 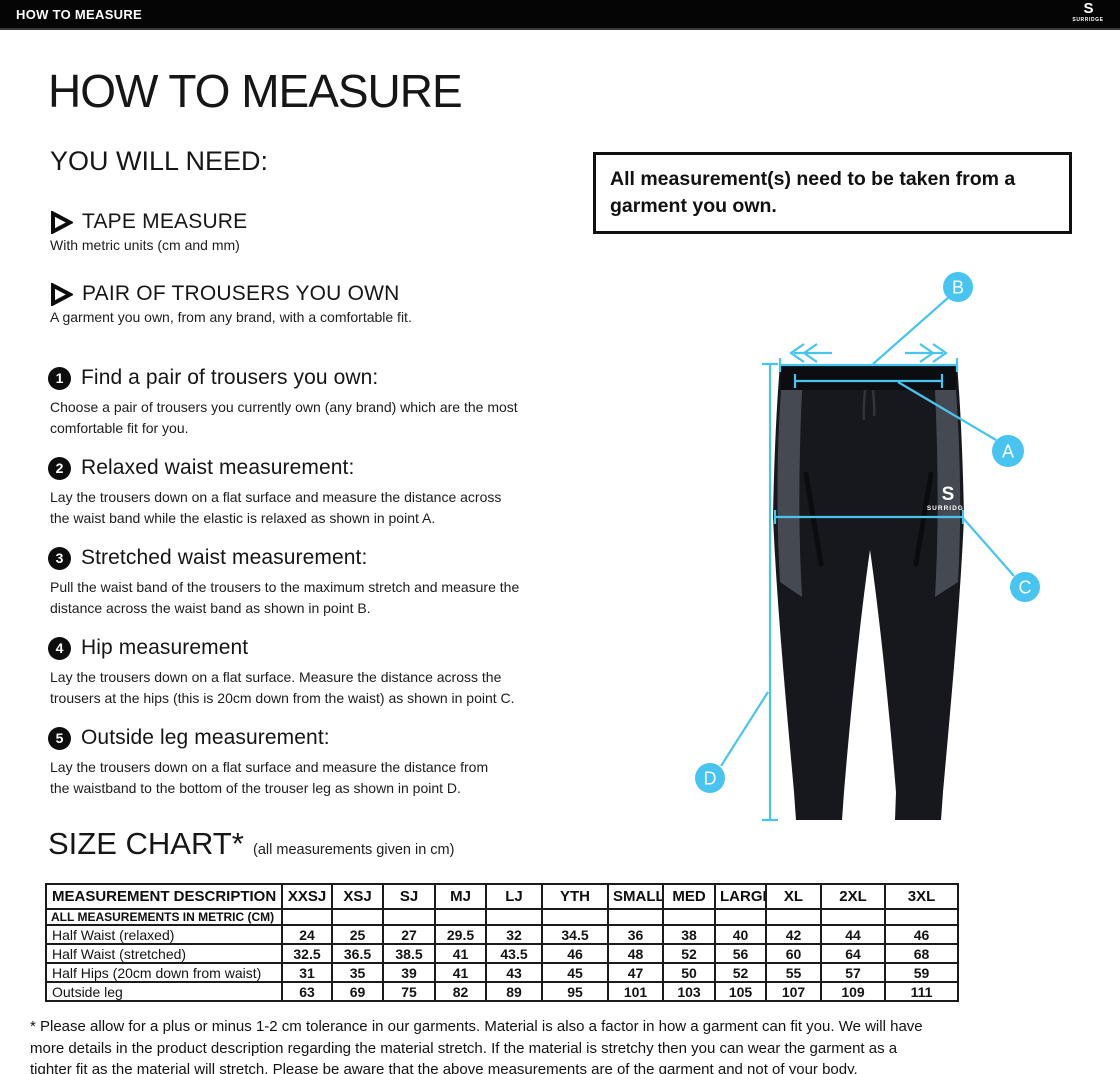 What do you see at coordinates (868, 365) in the screenshot?
I see `measure-line-b` at bounding box center [868, 365].